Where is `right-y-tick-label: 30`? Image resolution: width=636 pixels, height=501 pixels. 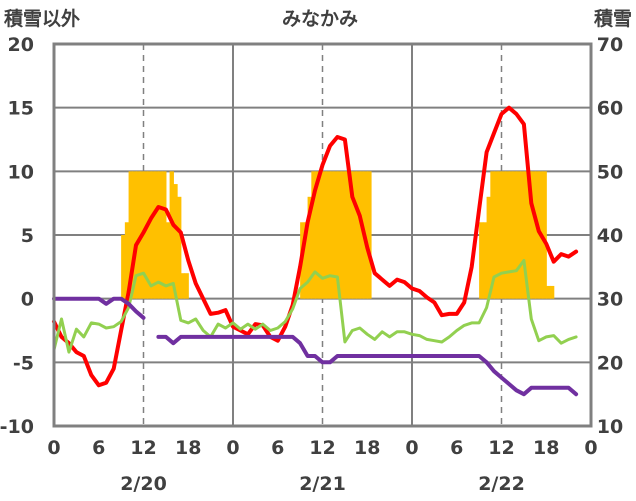
right-y-tick-label: 30 is located at coordinates (610, 300).